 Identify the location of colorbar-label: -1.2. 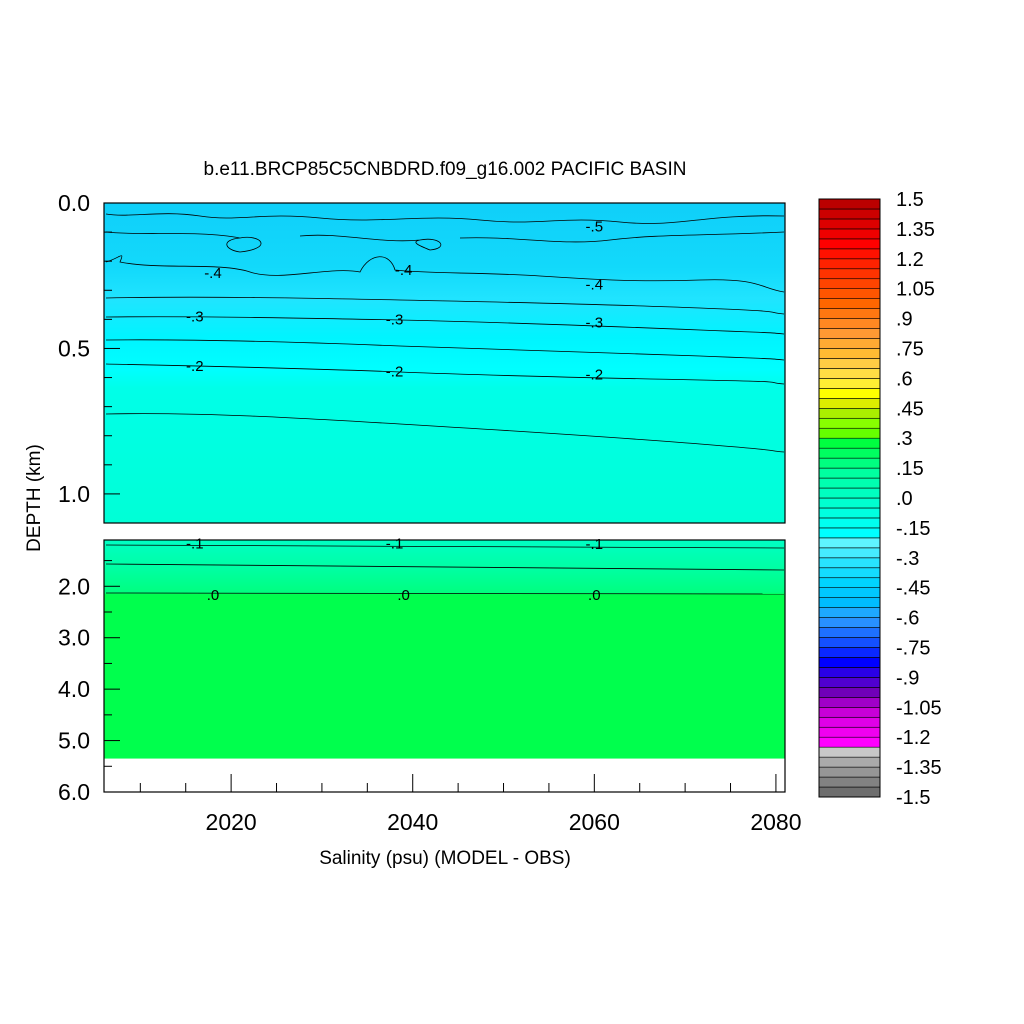
(913, 738).